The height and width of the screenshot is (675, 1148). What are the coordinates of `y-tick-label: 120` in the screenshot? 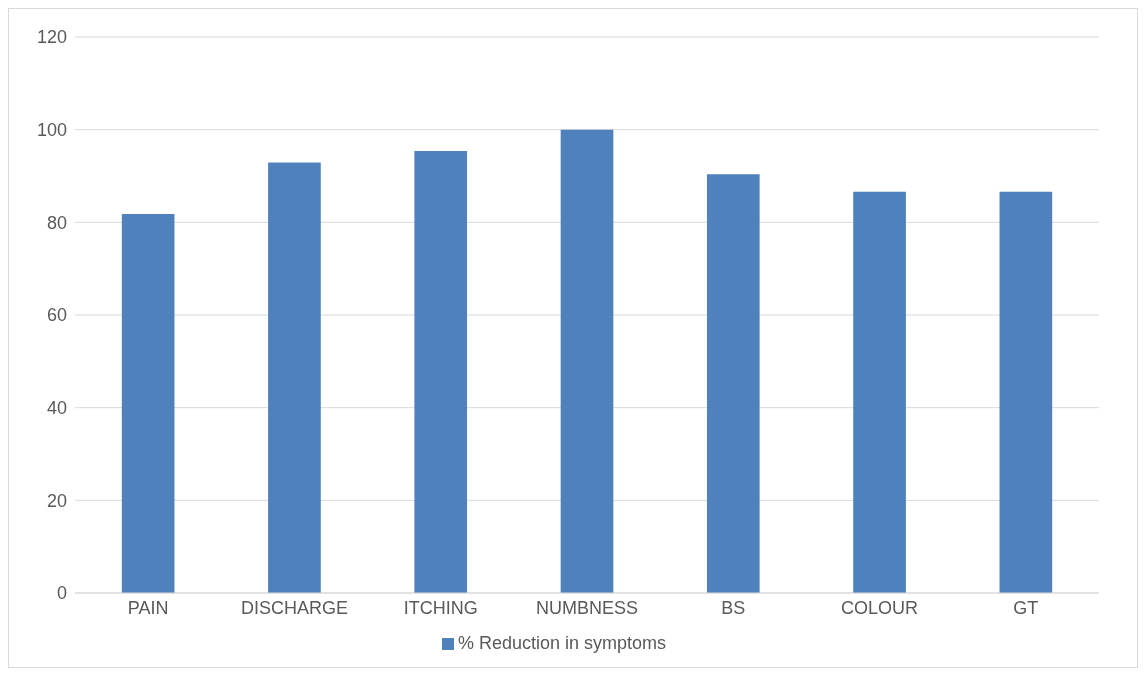 It's located at (51, 37).